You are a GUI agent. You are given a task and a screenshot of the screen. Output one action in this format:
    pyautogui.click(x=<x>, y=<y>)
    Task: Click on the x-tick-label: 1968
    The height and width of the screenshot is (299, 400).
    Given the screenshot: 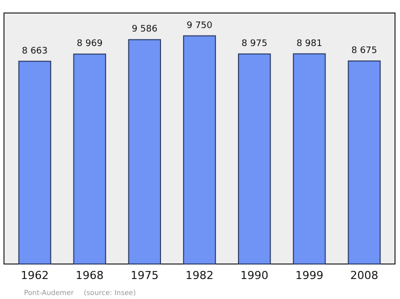 What is the action you would take?
    pyautogui.click(x=90, y=275)
    